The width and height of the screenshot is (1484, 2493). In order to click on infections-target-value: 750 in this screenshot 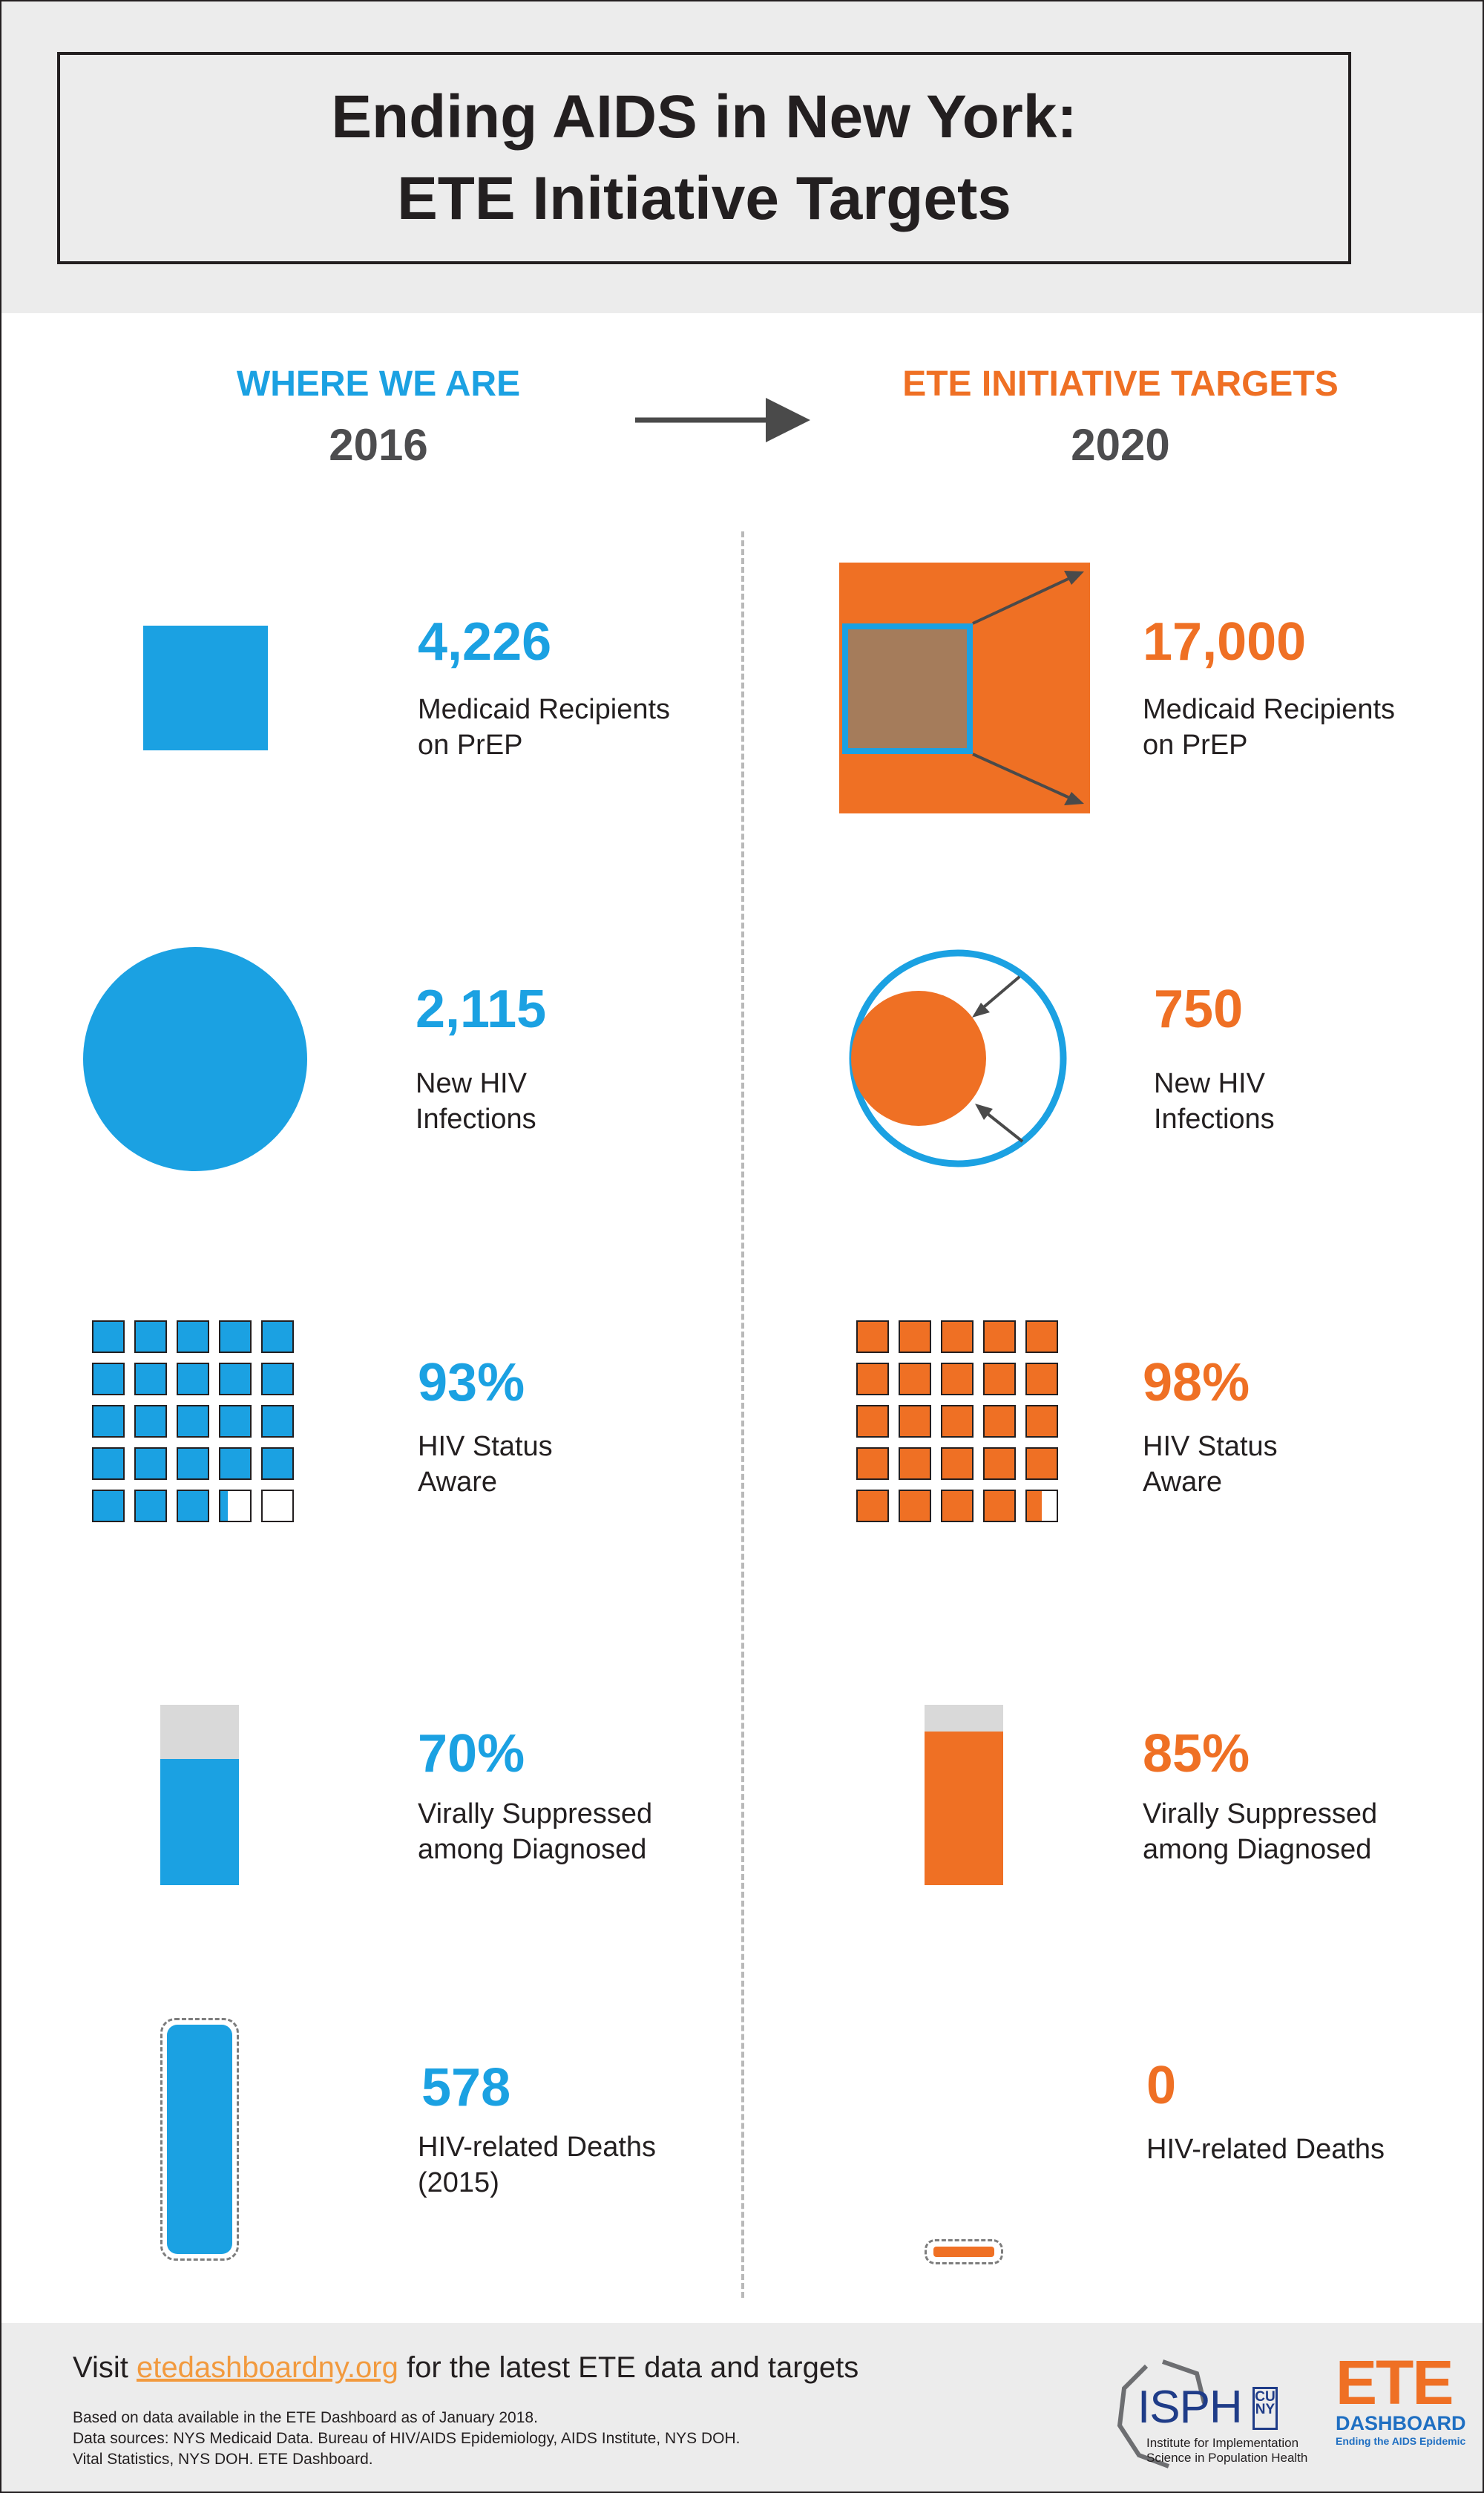, I will do `click(1199, 1010)`.